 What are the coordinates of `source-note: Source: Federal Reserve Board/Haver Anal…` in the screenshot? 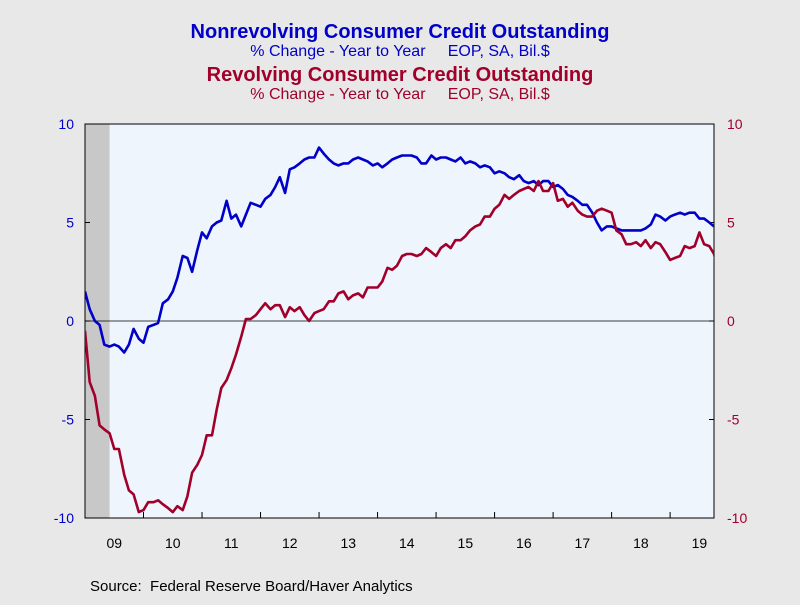 It's located at (251, 586).